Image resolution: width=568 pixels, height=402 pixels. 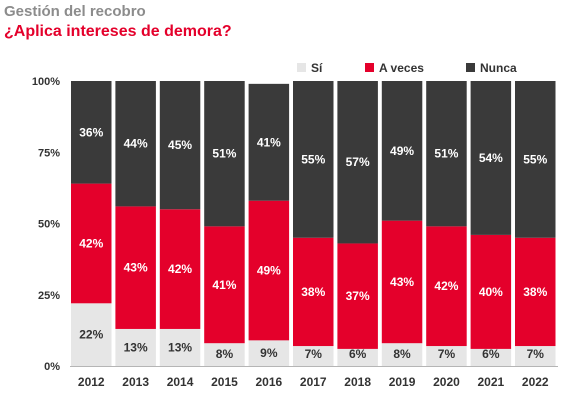 What do you see at coordinates (498, 68) in the screenshot?
I see `legend-label: Nunca` at bounding box center [498, 68].